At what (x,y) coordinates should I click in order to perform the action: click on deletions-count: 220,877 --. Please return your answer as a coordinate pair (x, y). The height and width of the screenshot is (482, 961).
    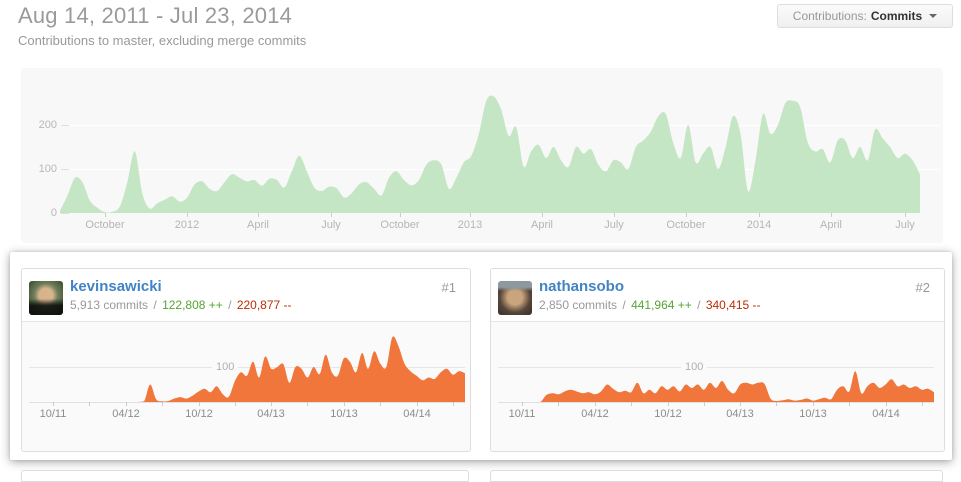
    Looking at the image, I should click on (264, 305).